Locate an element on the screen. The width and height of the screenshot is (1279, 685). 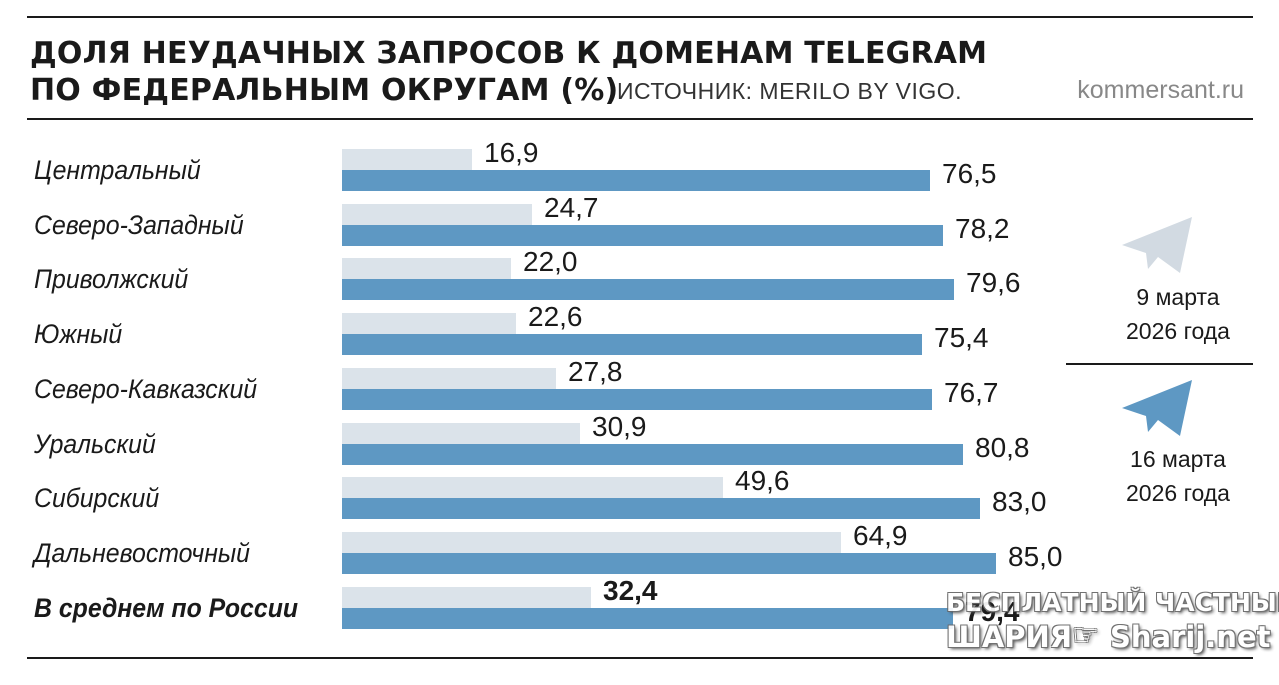
data-label: 64,9 is located at coordinates (880, 535).